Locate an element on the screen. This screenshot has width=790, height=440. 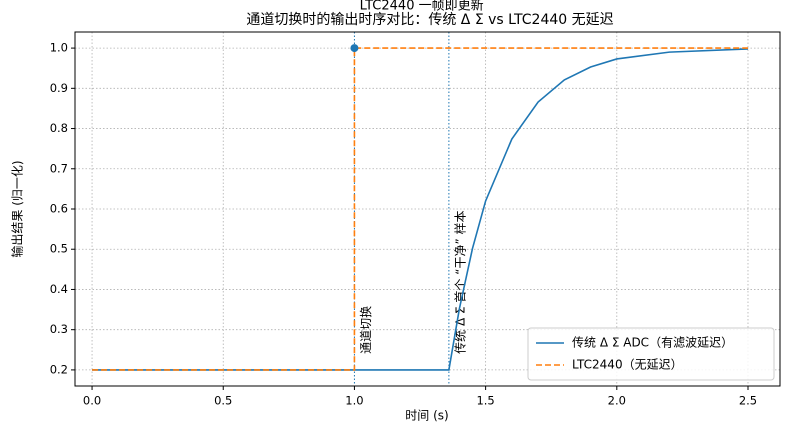
y-axis-label: 输出结果 (归一化) is located at coordinates (17, 208).